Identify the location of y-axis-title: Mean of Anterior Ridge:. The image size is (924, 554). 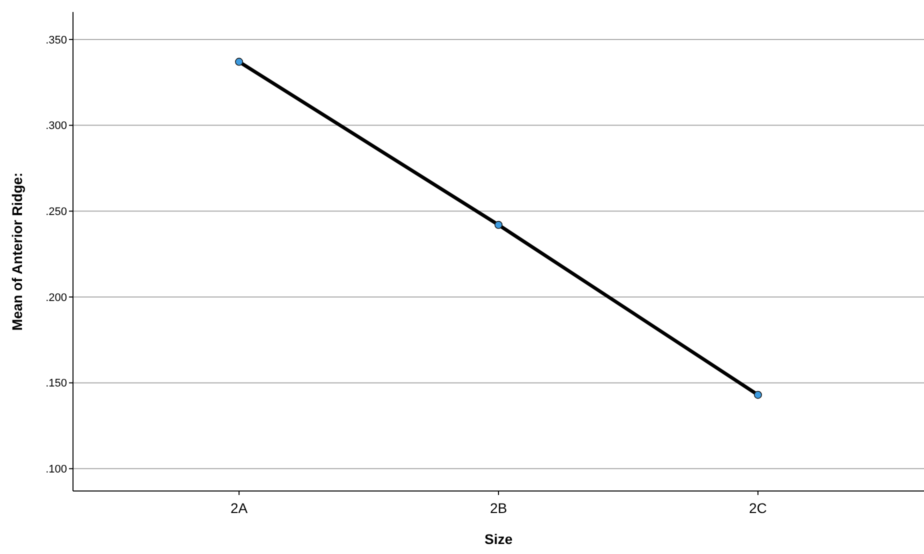
(17, 251).